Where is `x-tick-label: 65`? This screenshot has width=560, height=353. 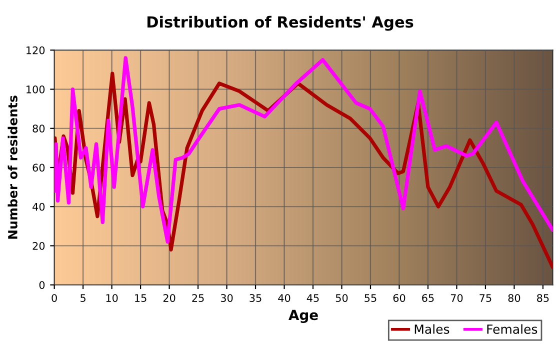
x-tick-label: 65 is located at coordinates (428, 298).